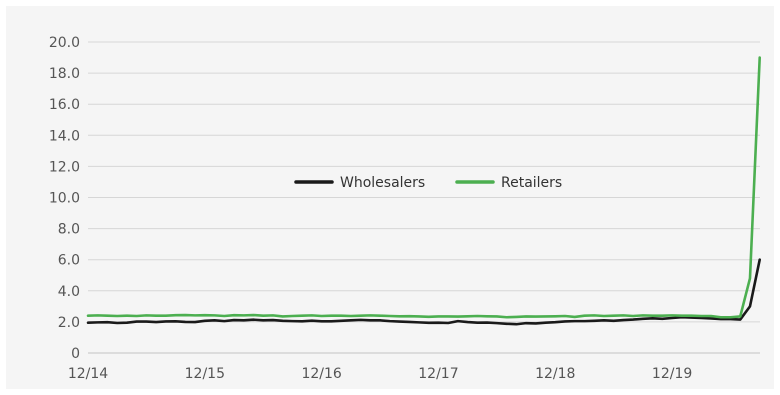 The image size is (780, 395). Describe the element at coordinates (69, 261) in the screenshot. I see `y-tick-label: 6.0` at that location.